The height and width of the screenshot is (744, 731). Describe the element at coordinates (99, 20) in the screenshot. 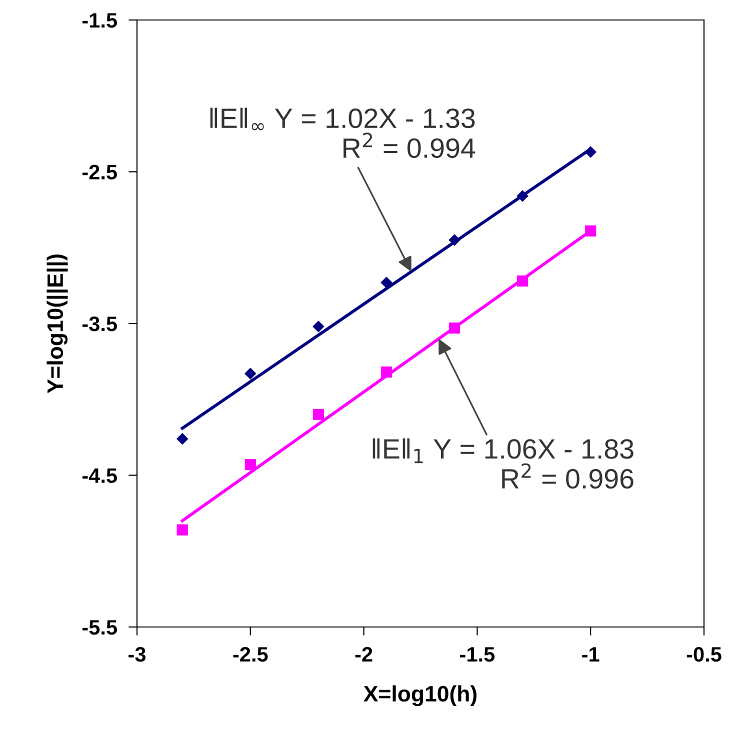

I see `y-tick-label: -1.5` at that location.